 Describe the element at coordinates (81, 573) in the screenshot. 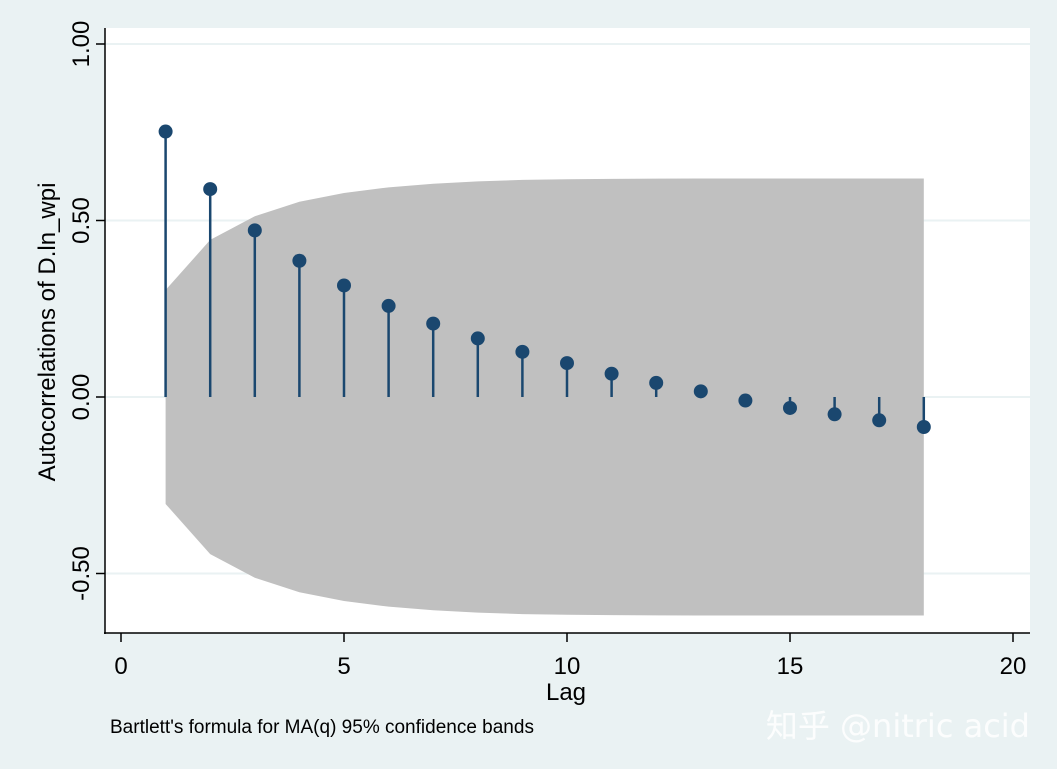

I see `y-tick-label: -0.50` at that location.